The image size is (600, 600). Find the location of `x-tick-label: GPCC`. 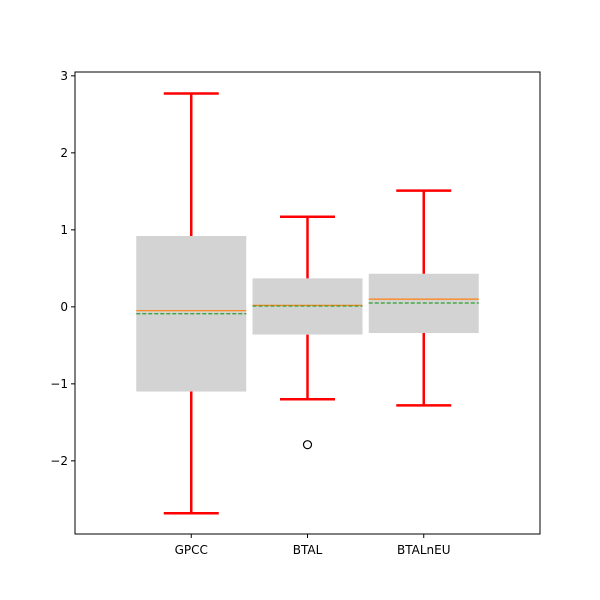

x-tick-label: GPCC is located at coordinates (191, 550).